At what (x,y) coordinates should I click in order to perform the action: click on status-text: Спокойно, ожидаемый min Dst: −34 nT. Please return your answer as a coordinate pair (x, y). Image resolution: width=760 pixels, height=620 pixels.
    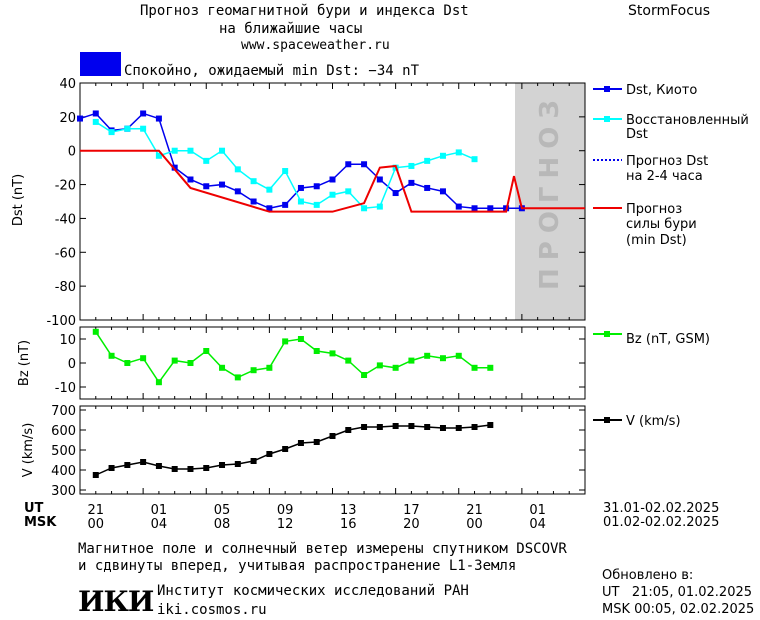
    Looking at the image, I should click on (272, 71).